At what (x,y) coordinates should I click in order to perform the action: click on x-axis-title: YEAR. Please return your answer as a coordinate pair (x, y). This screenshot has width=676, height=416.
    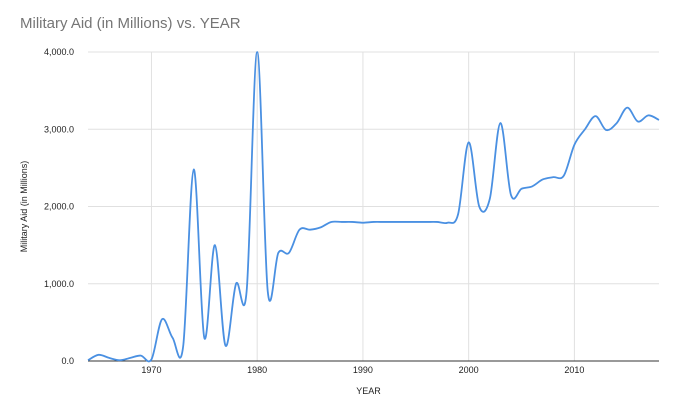
    Looking at the image, I should click on (368, 391).